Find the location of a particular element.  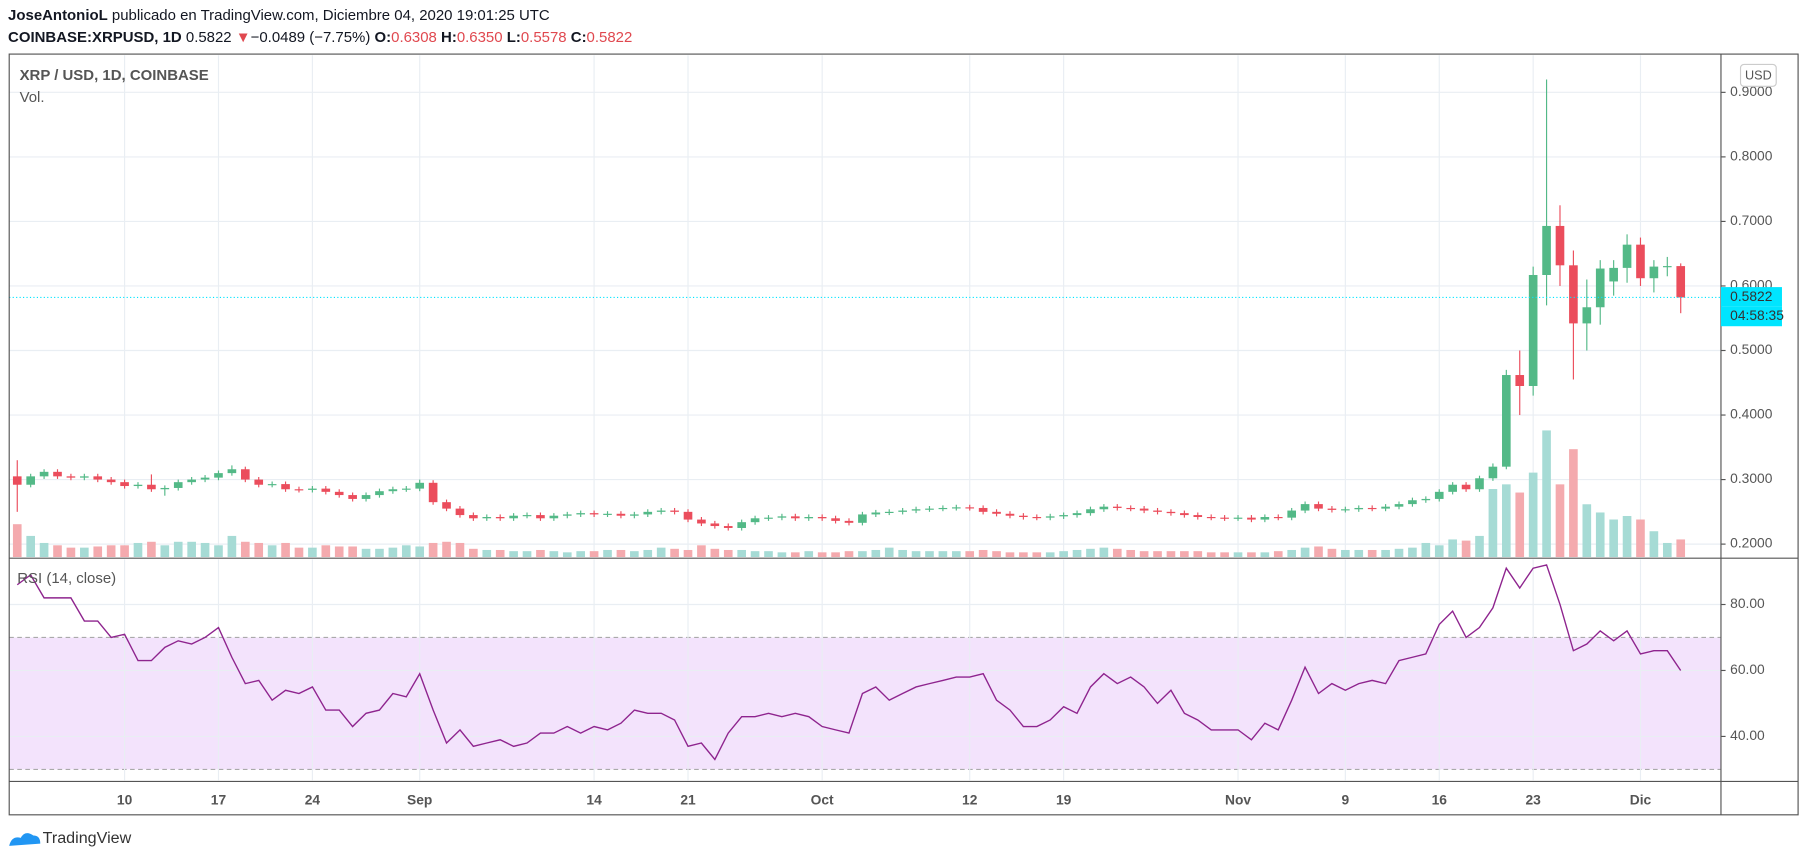

brand: TradingView is located at coordinates (87, 838).